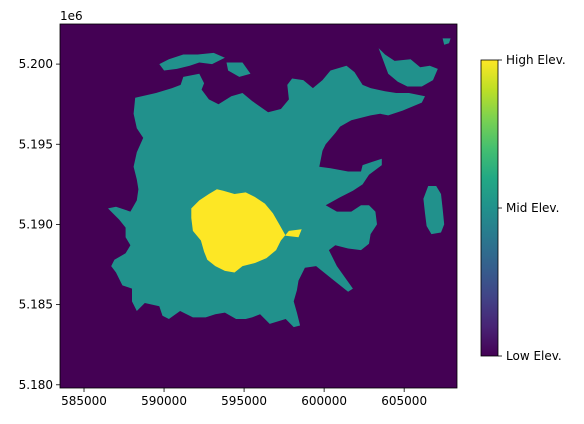  I want to click on x-tick-label: 595000, so click(244, 401).